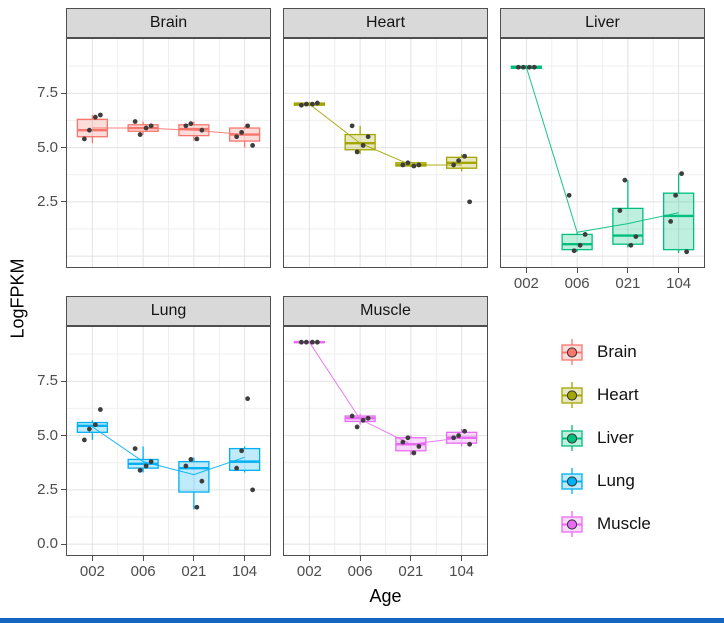 This screenshot has height=623, width=724. I want to click on legend-label: Muscle, so click(624, 523).